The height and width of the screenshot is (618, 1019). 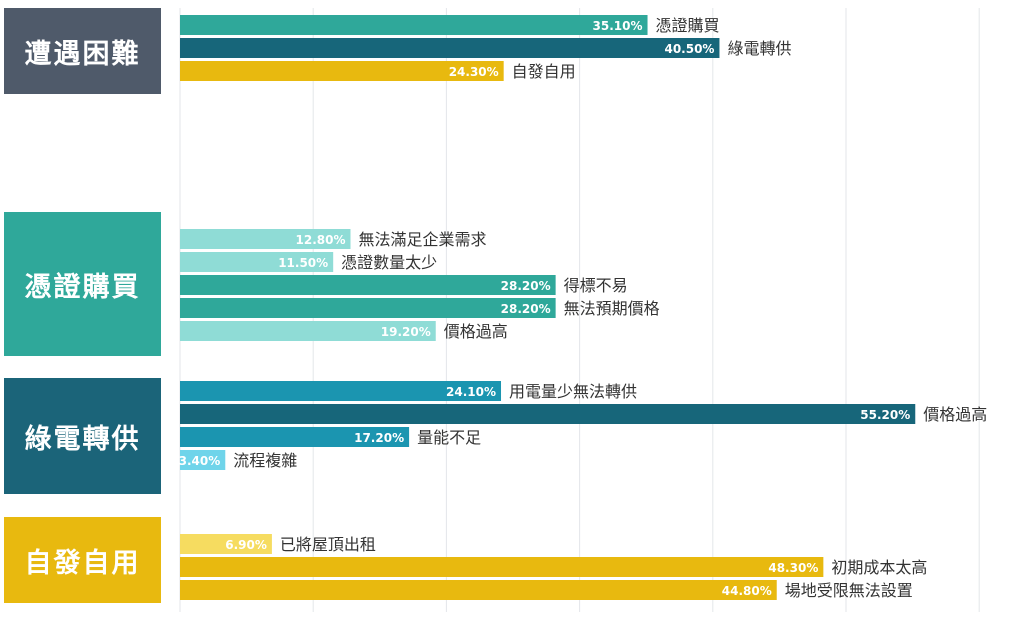 I want to click on bar-value-label: 11.50%, so click(x=303, y=263).